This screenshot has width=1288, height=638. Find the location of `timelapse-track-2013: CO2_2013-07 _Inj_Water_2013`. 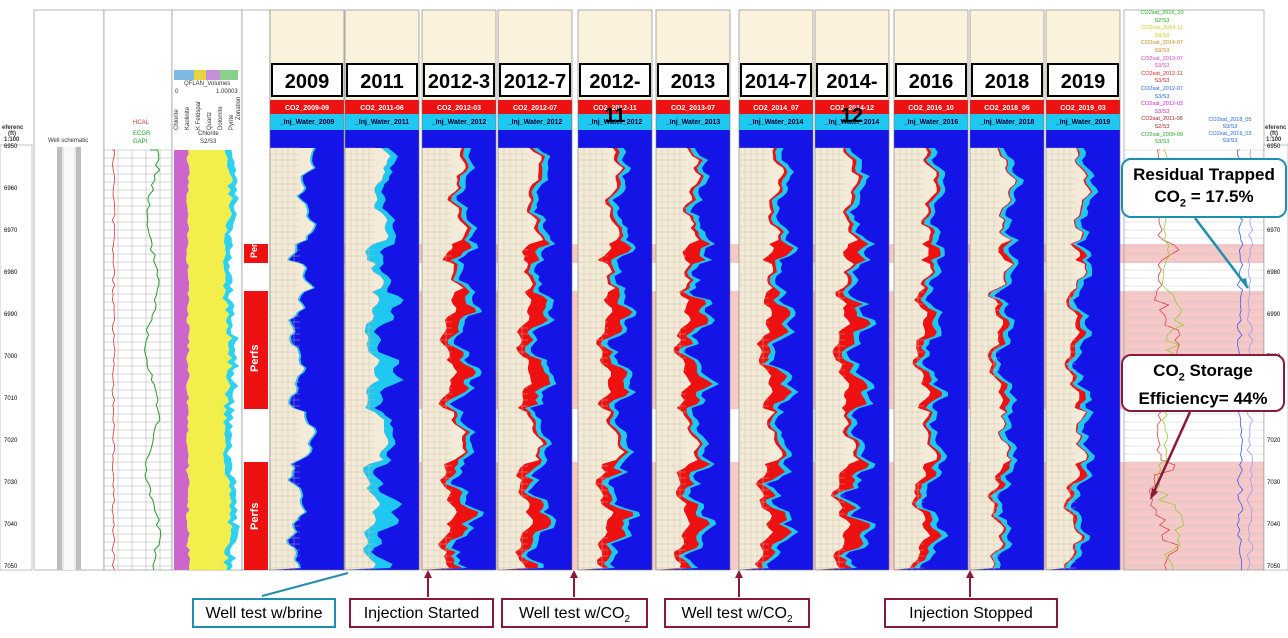

timelapse-track-2013: CO2_2013-07 _Inj_Water_2013 is located at coordinates (693, 290).